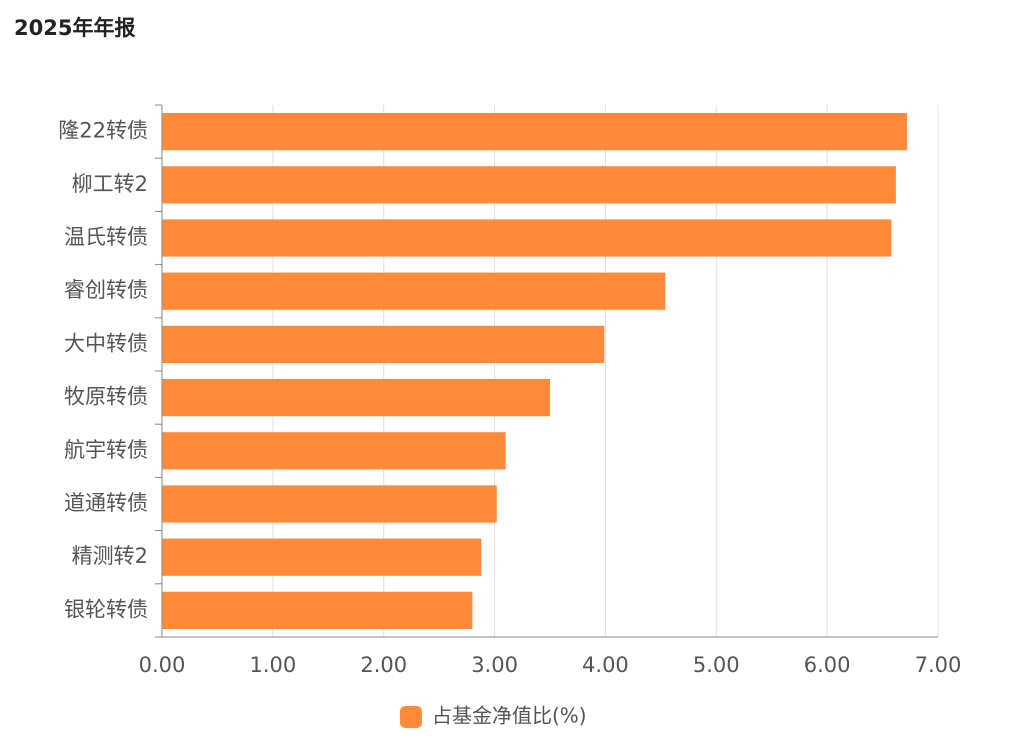 The image size is (1026, 740). Describe the element at coordinates (103, 131) in the screenshot. I see `y-tick-label: 隆22转债` at that location.